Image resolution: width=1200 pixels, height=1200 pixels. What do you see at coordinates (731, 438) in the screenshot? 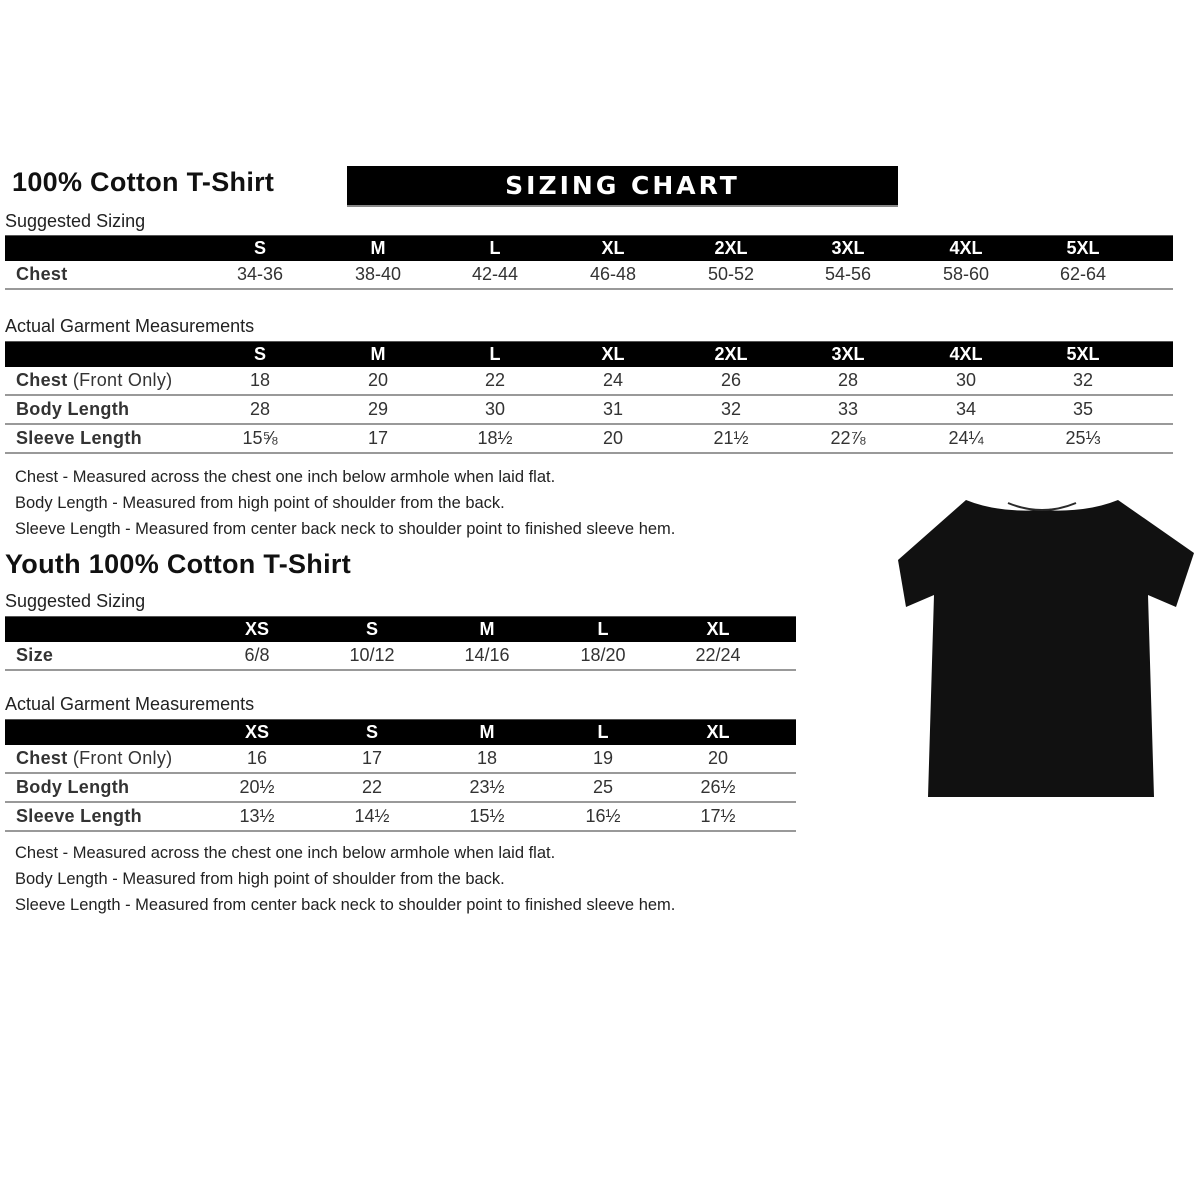
I see `table-cell: 21½` at bounding box center [731, 438].